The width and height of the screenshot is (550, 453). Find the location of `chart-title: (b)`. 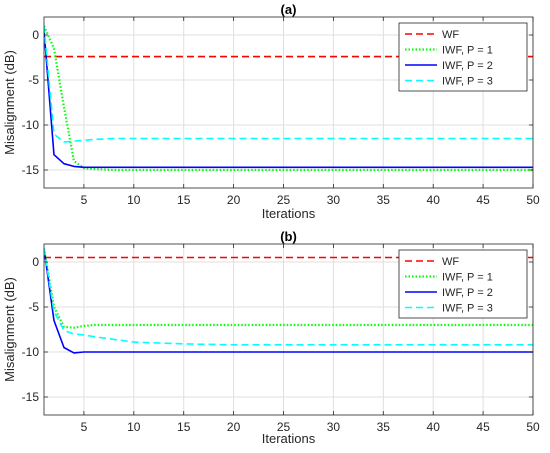

chart-title: (b) is located at coordinates (288, 236).